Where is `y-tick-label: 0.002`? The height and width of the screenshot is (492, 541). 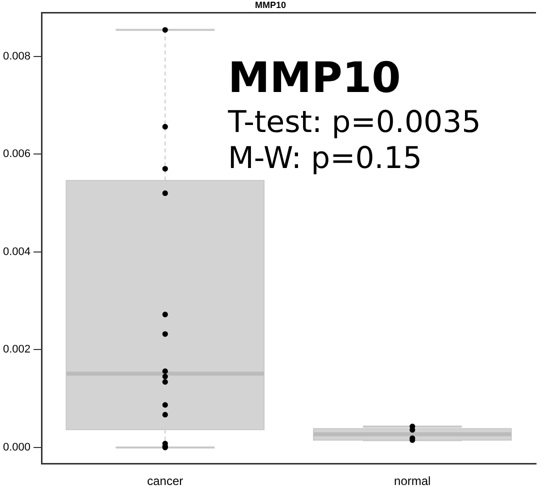
y-tick-label: 0.002 is located at coordinates (16, 350).